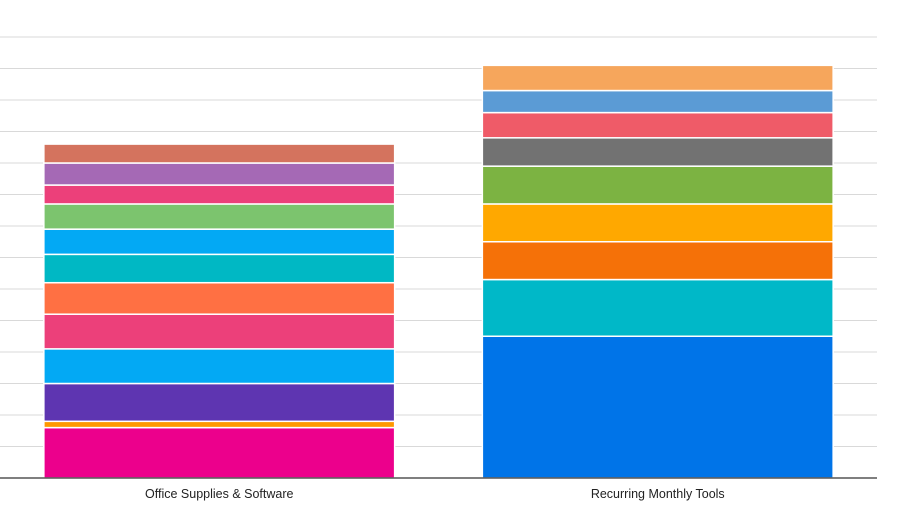 The height and width of the screenshot is (531, 903). Describe the element at coordinates (658, 494) in the screenshot. I see `x-tick-label-1: Recurring Monthly Tools` at that location.